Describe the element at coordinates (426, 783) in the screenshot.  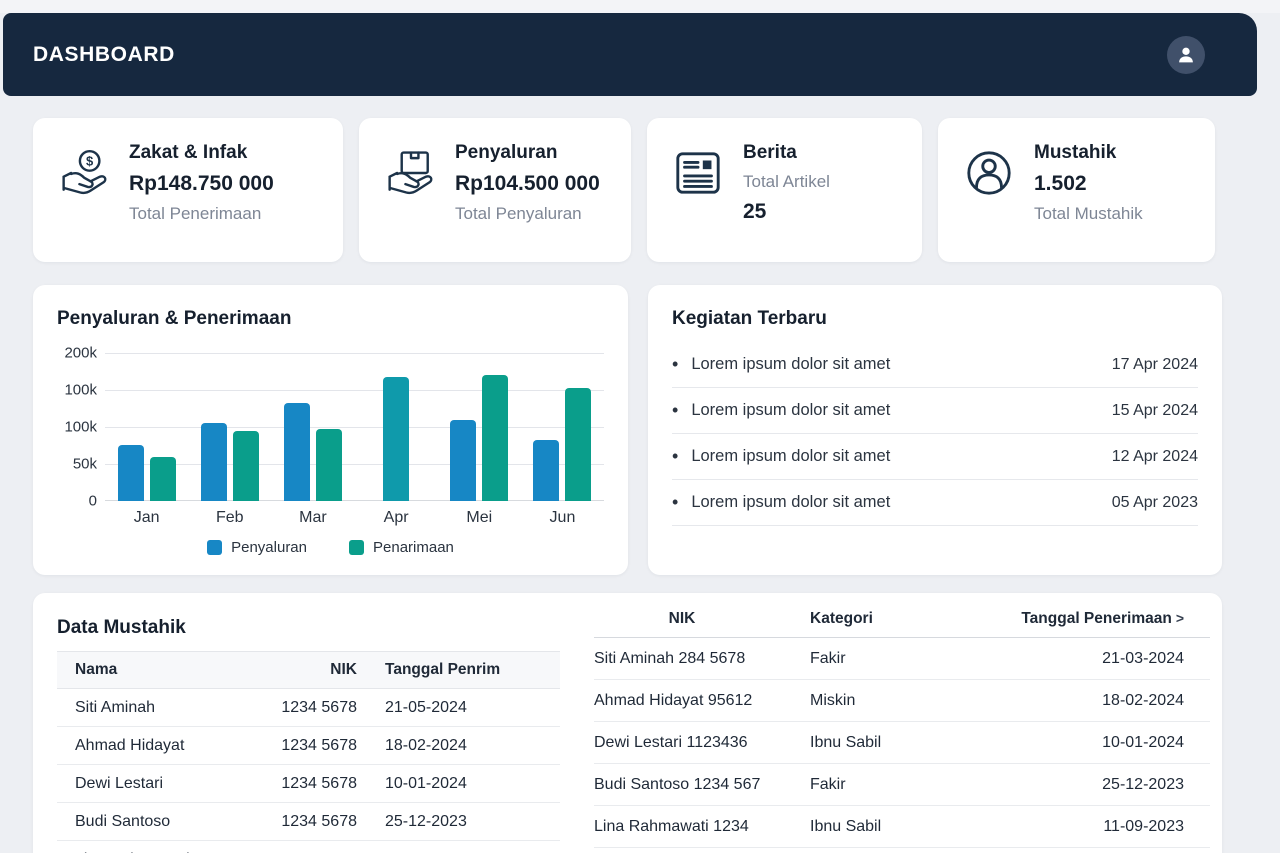
I see `cell-tanggal: 10-01-2024` at that location.